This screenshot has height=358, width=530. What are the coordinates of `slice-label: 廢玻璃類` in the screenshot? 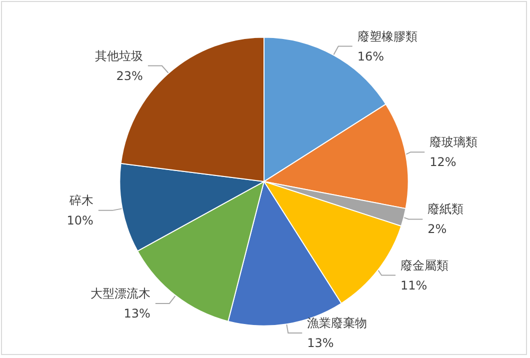 It's located at (454, 142).